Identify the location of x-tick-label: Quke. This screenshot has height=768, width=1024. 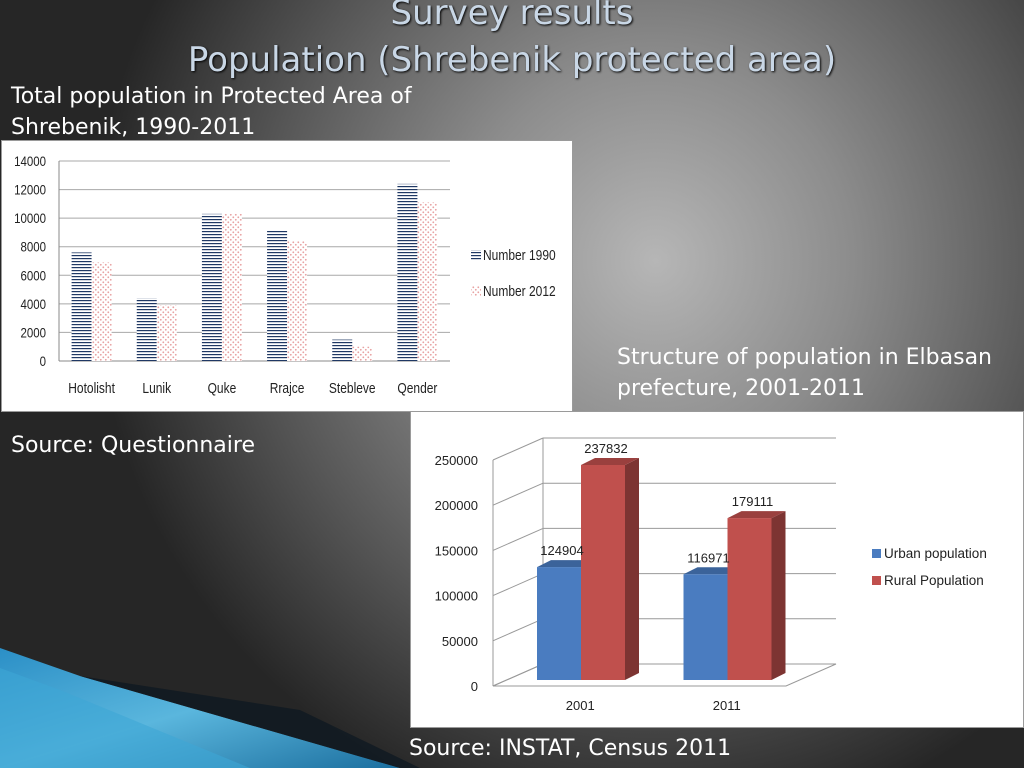
(222, 388).